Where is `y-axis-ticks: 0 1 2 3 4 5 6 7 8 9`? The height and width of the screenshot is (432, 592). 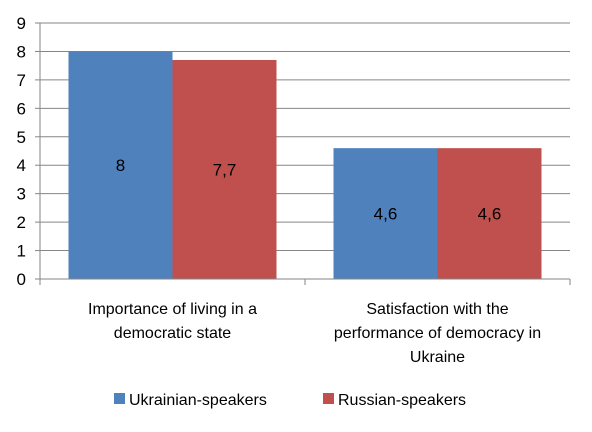 y-axis-ticks: 0 1 2 3 4 5 6 7 8 9 is located at coordinates (21, 151).